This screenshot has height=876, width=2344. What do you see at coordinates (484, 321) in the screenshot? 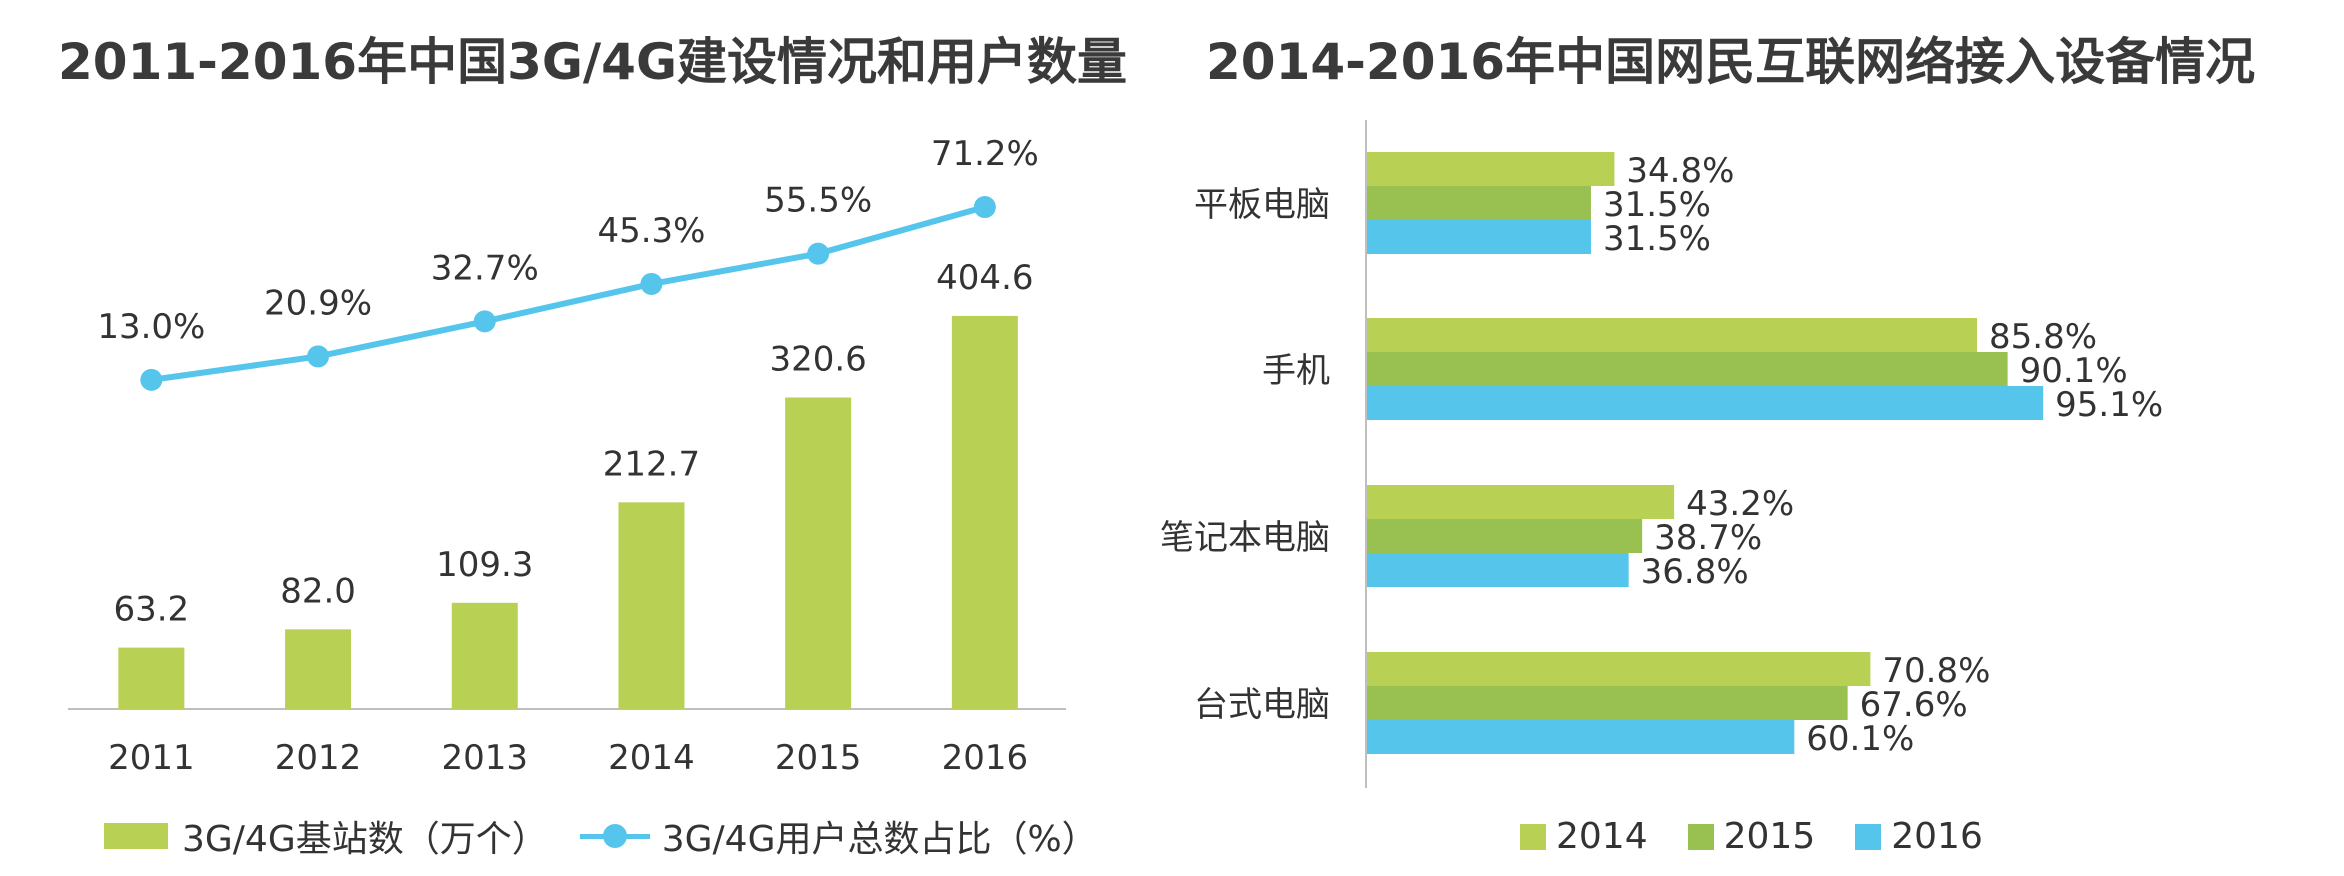
I see `line-point-2013` at bounding box center [484, 321].